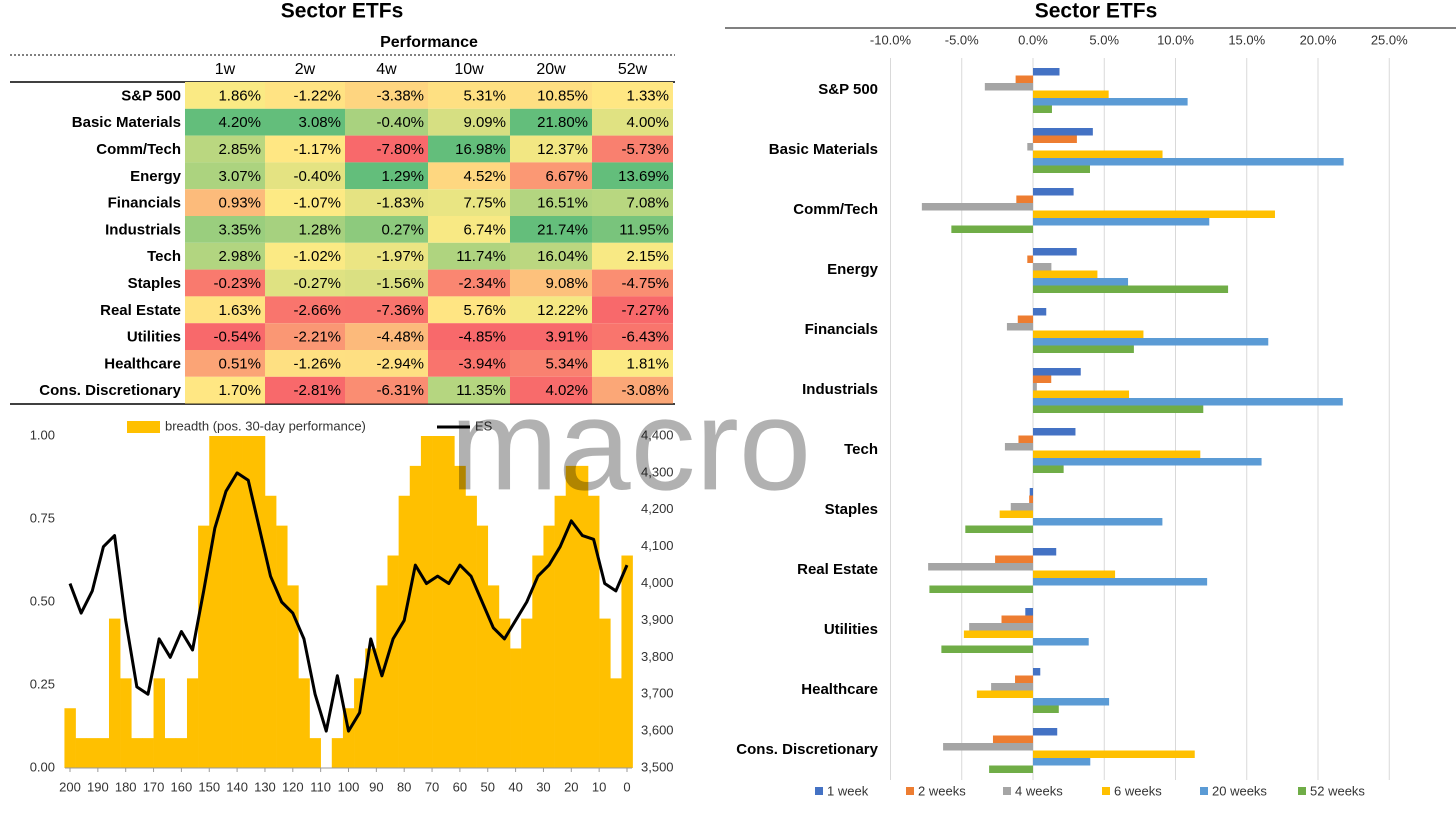  I want to click on cell-value: 5.76%, so click(484, 310).